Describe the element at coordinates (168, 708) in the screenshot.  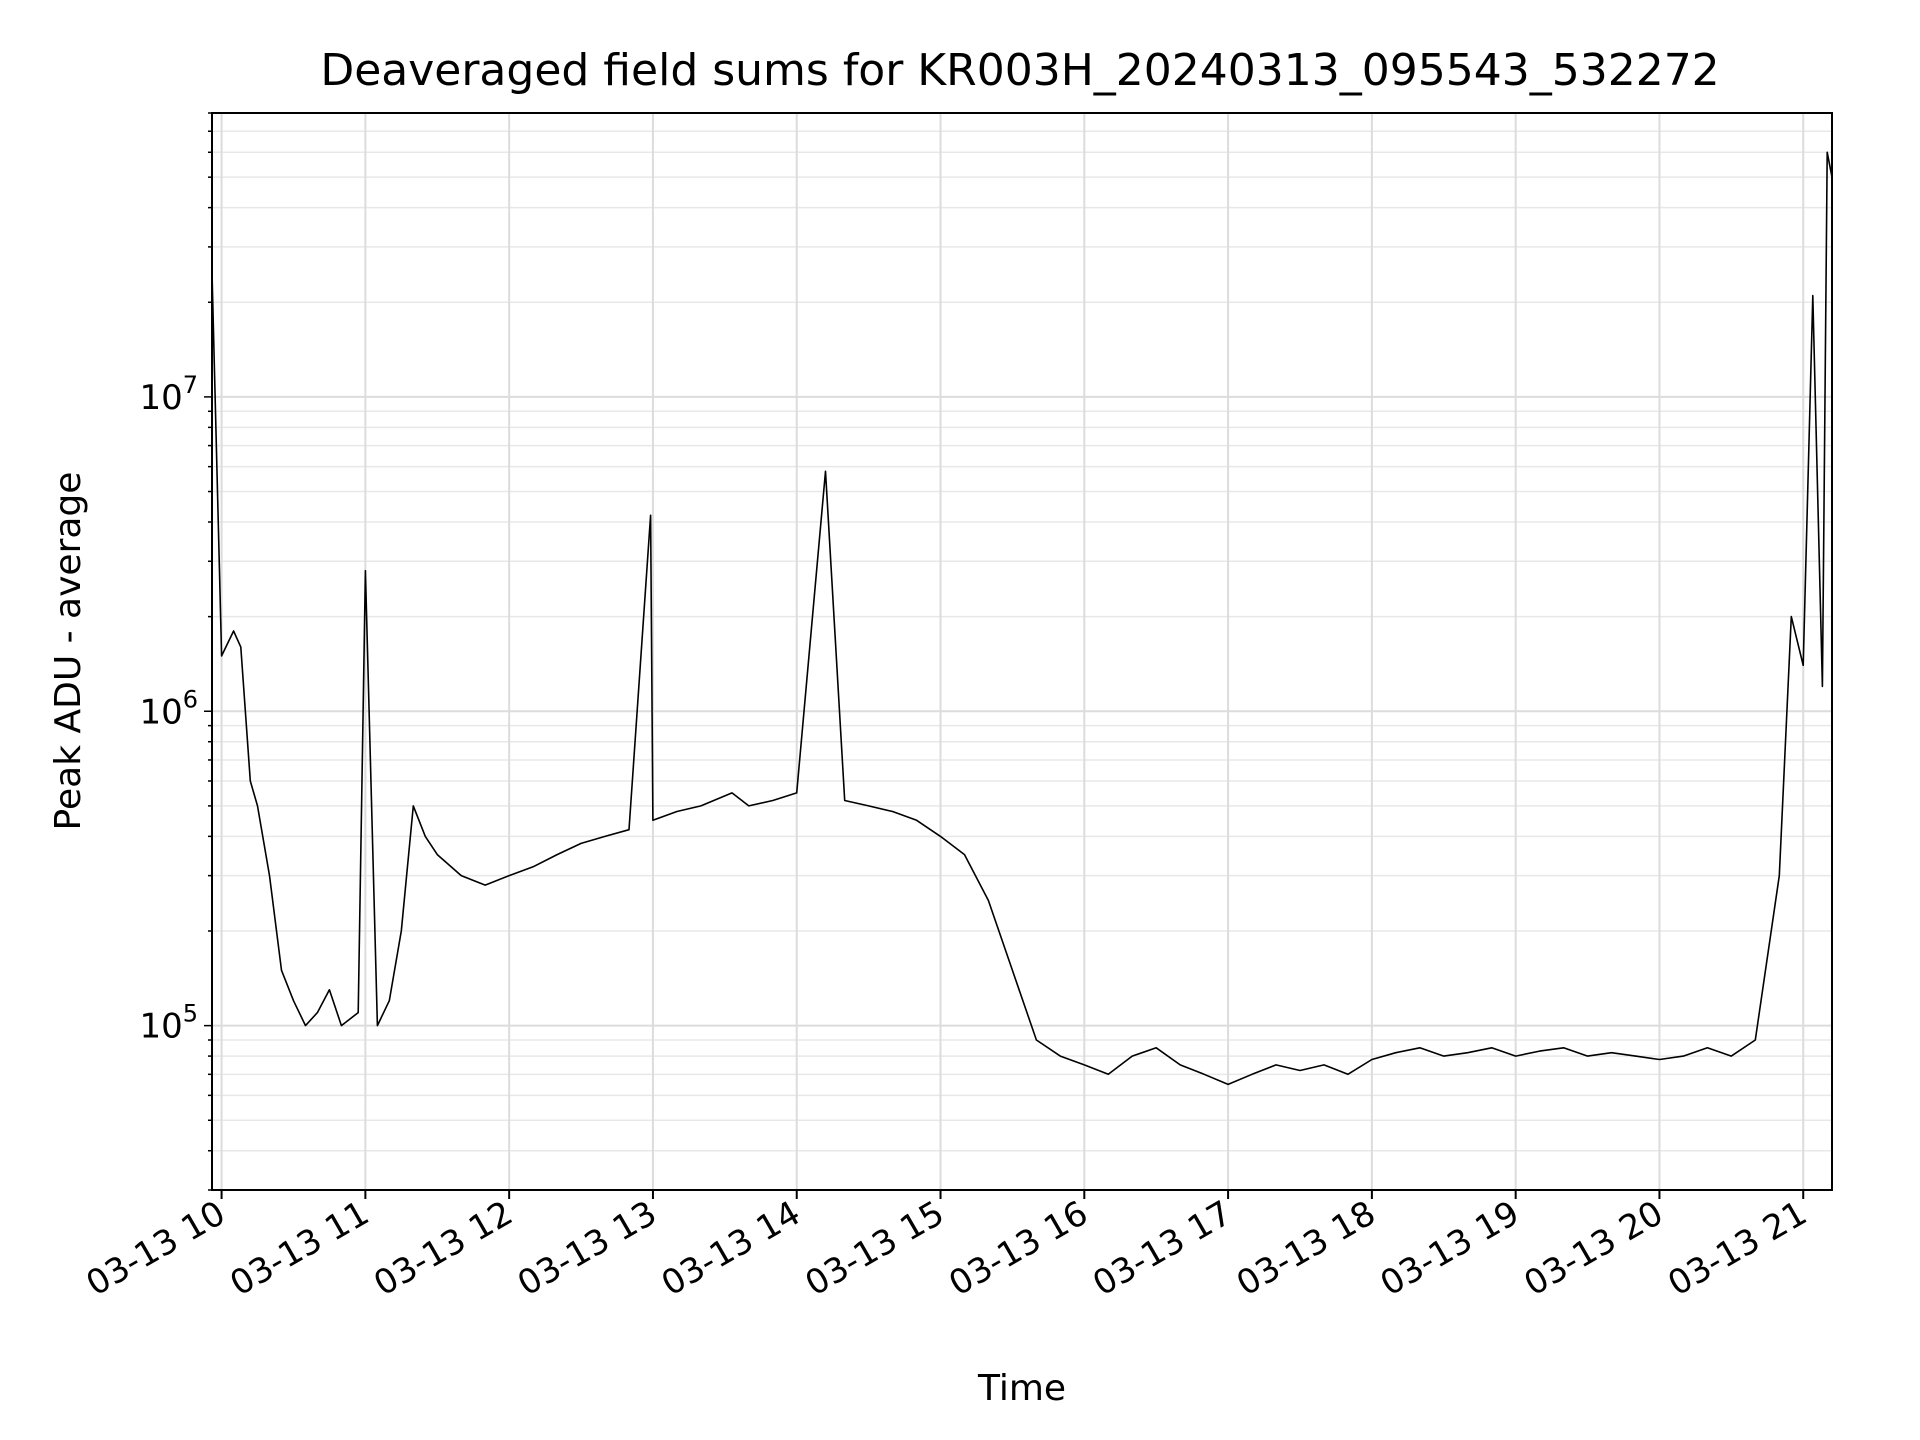
I see `y-tick-label: 10⁶` at that location.